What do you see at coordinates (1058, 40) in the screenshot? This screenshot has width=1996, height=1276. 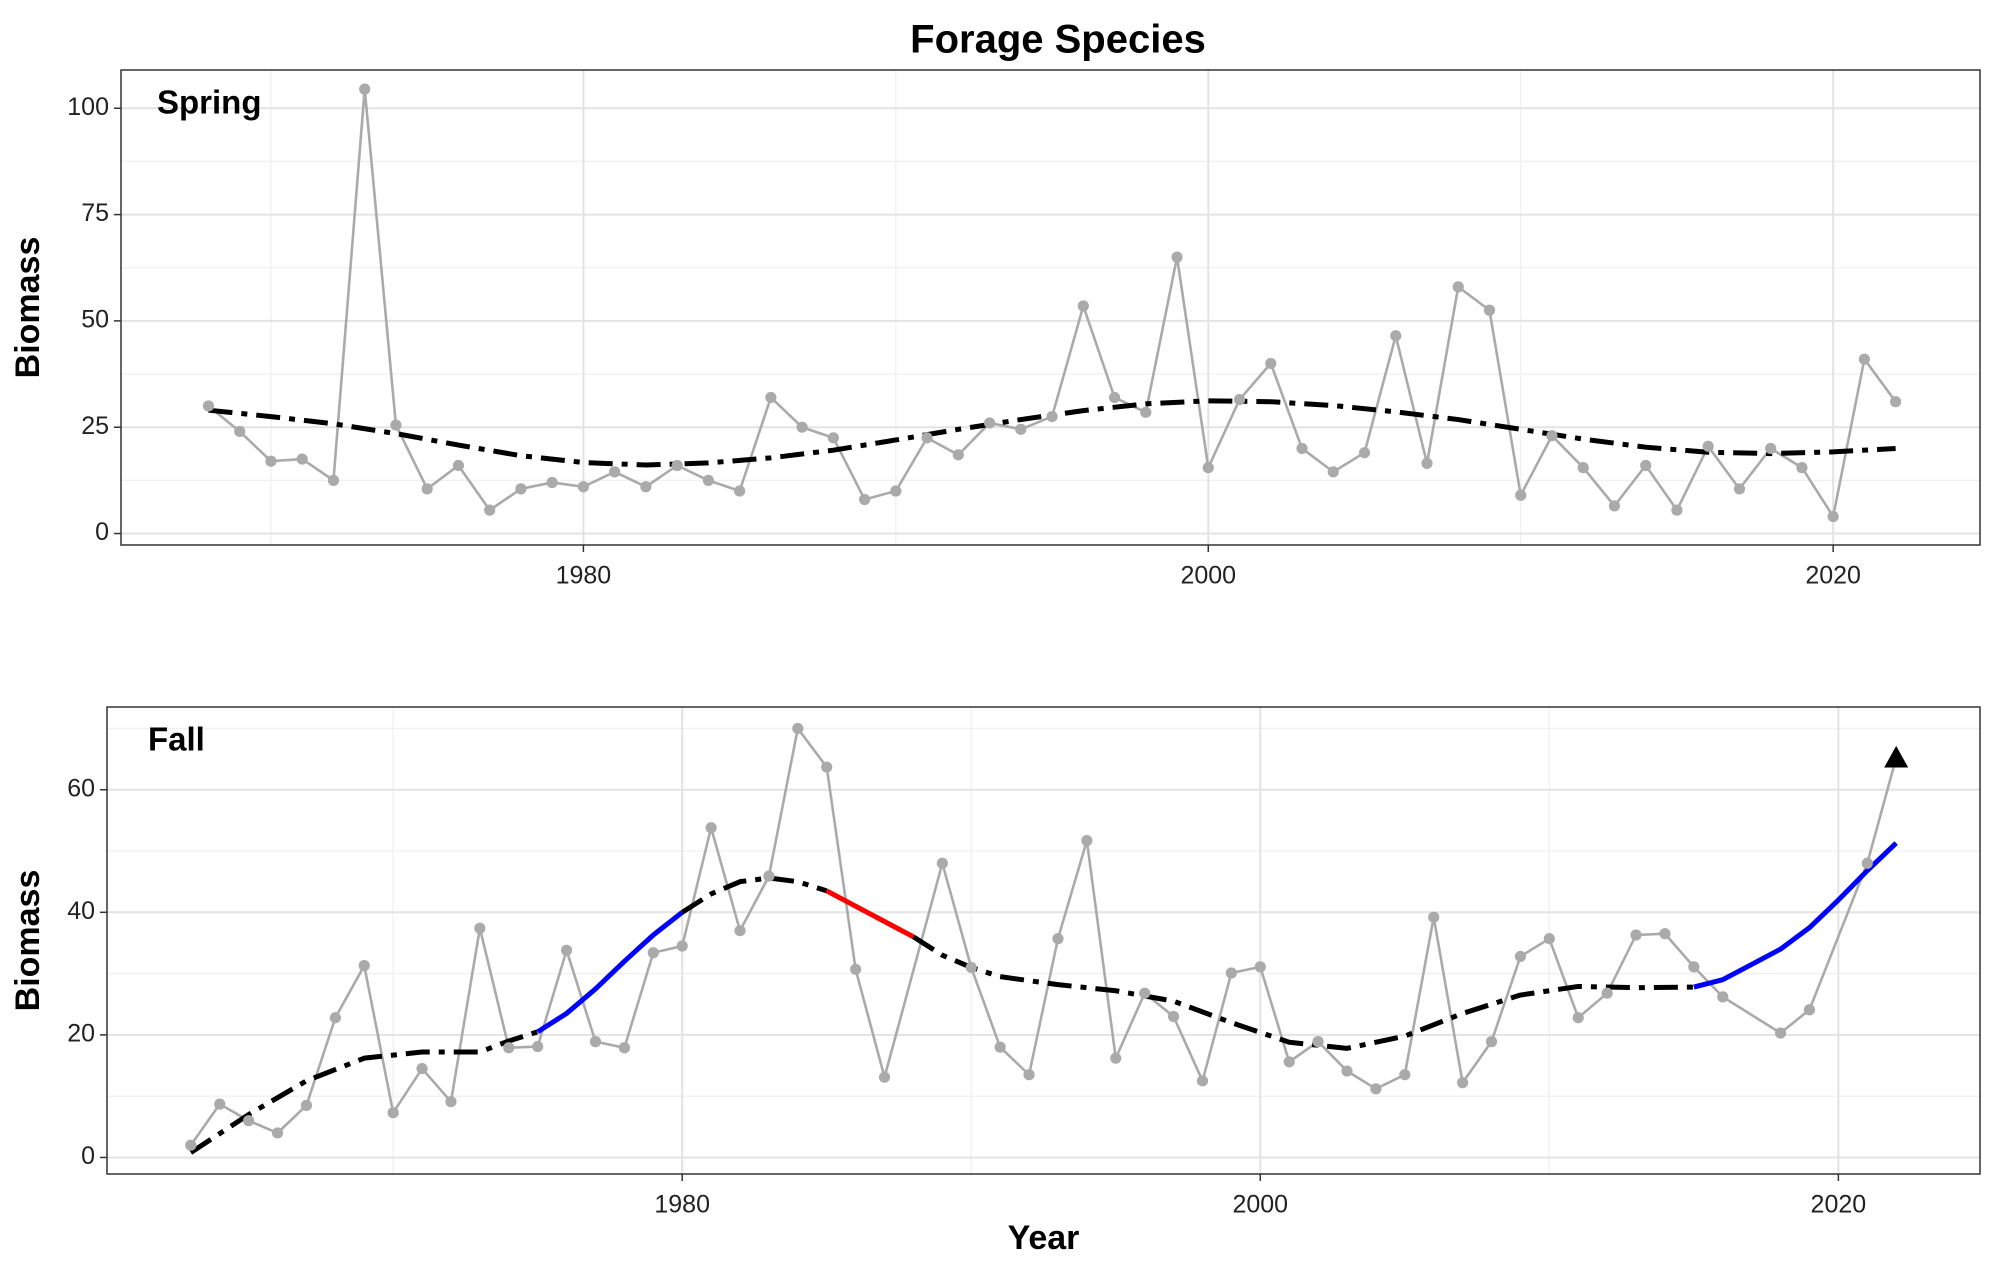 I see `chart-title: Forage Species` at bounding box center [1058, 40].